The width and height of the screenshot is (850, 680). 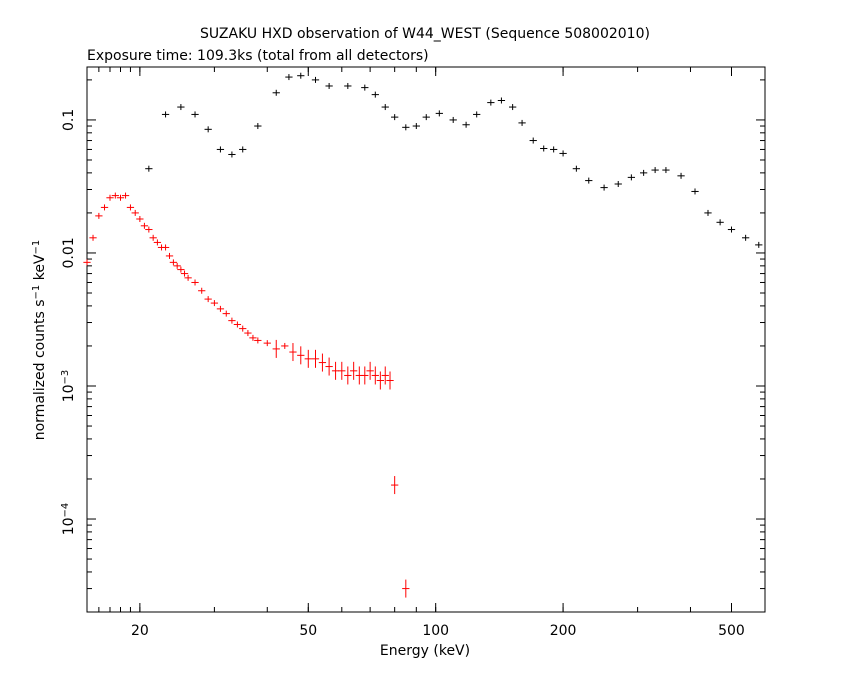 I want to click on x-tick-label: 200, so click(x=563, y=631).